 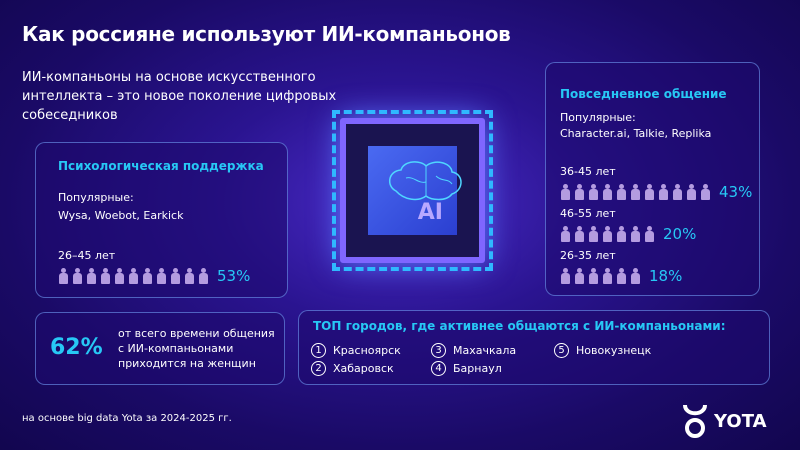 I want to click on people-row: 53%, so click(x=154, y=276).